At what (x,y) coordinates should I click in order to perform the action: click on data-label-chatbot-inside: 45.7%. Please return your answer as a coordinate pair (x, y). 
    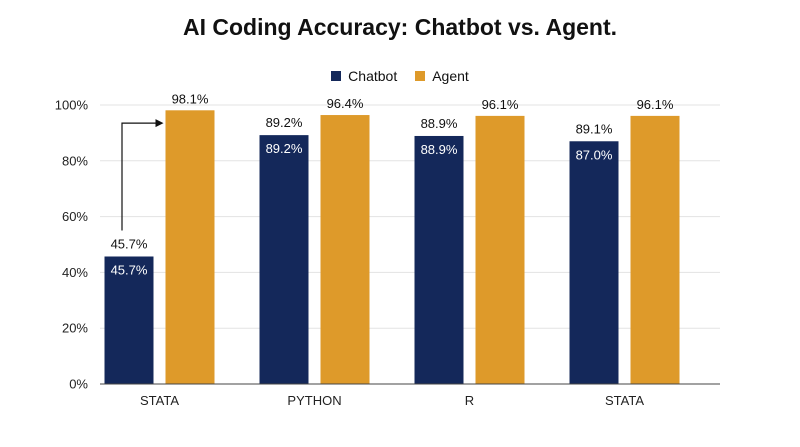
    Looking at the image, I should click on (129, 269).